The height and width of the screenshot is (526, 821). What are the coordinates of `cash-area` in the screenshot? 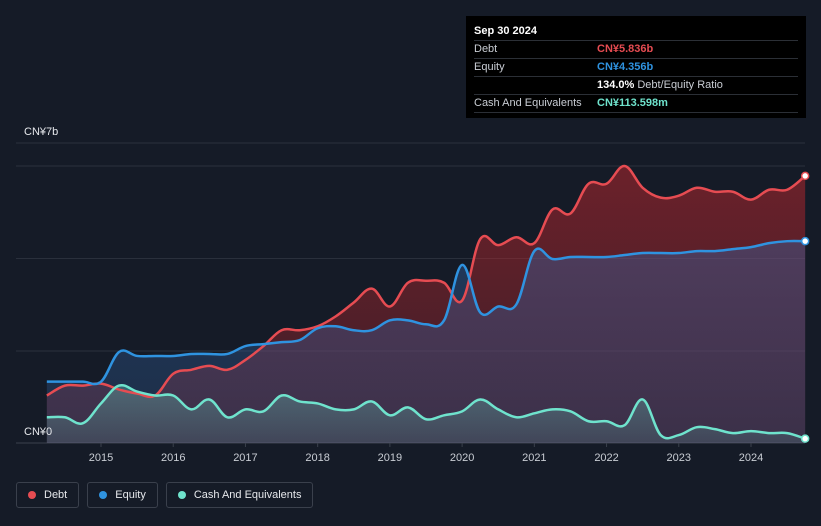 It's located at (426, 414).